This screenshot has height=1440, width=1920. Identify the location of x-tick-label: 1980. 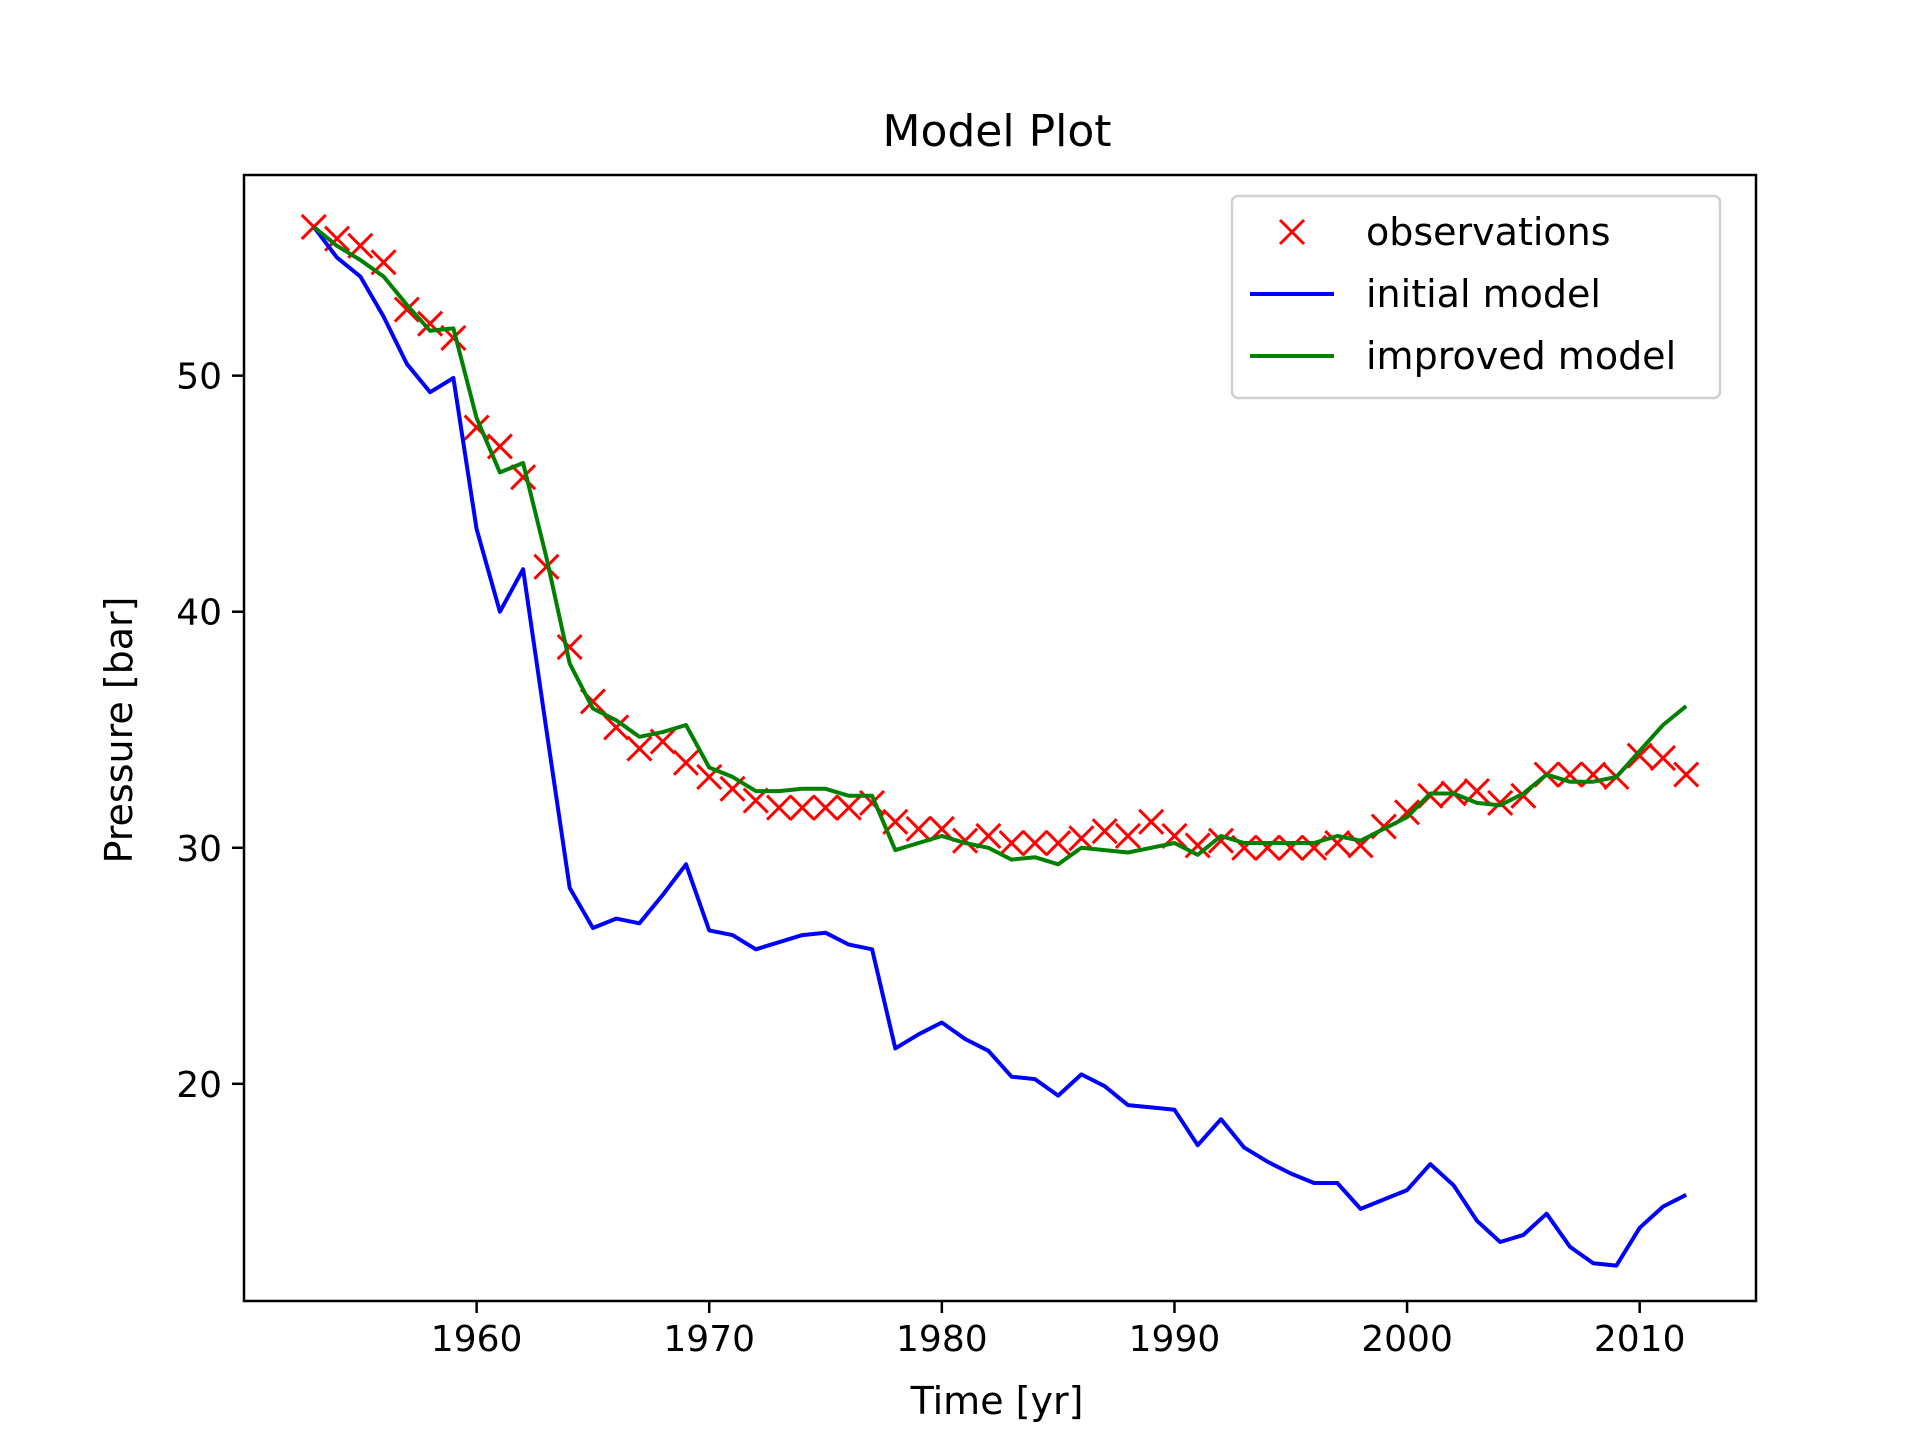
(942, 1339).